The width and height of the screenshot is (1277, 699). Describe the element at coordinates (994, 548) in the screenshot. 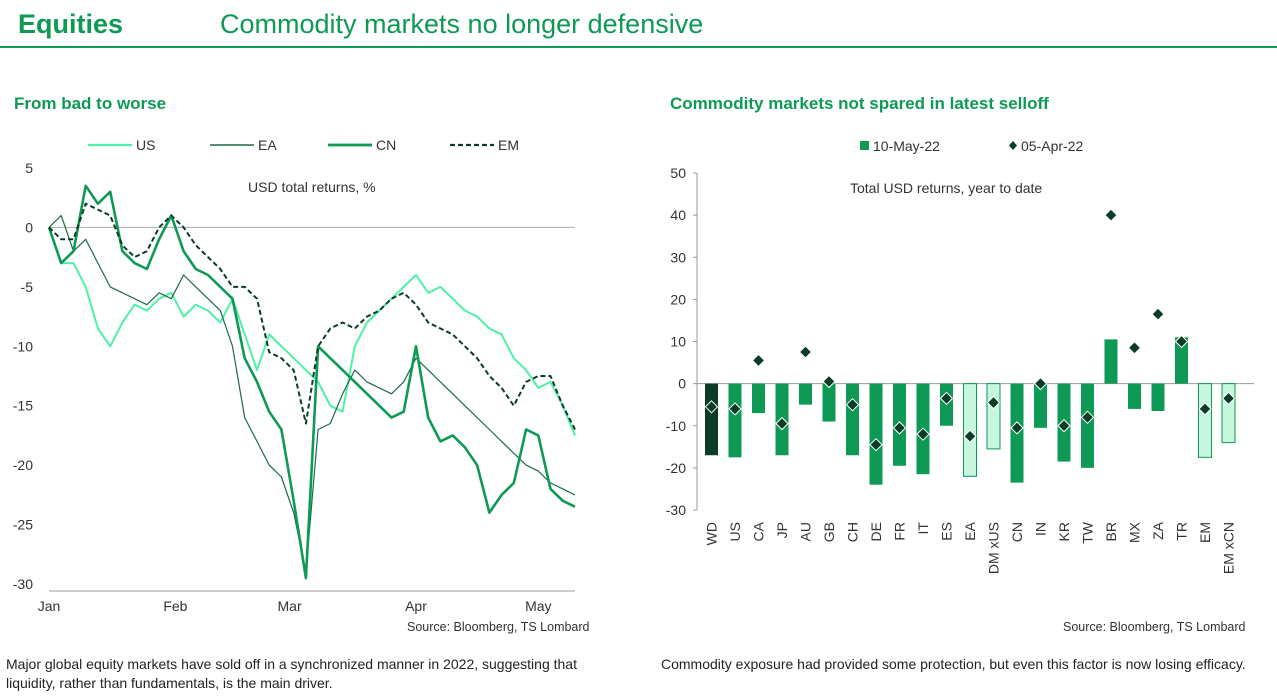

I see `category-label: DM xUS` at that location.